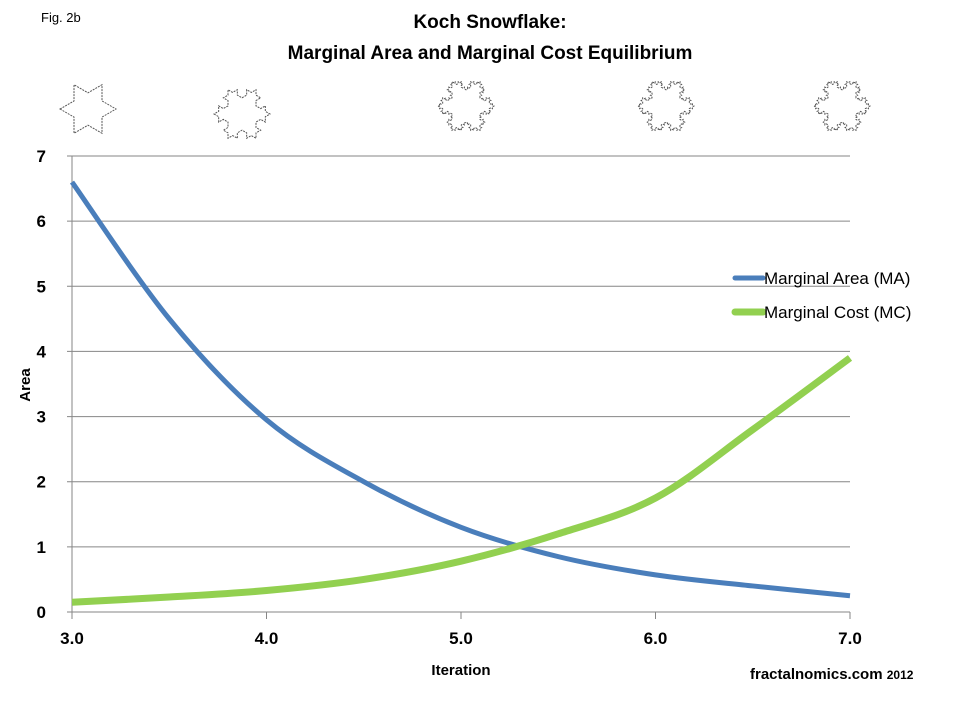 The height and width of the screenshot is (702, 974). I want to click on x-tick-label: 7.0, so click(850, 638).